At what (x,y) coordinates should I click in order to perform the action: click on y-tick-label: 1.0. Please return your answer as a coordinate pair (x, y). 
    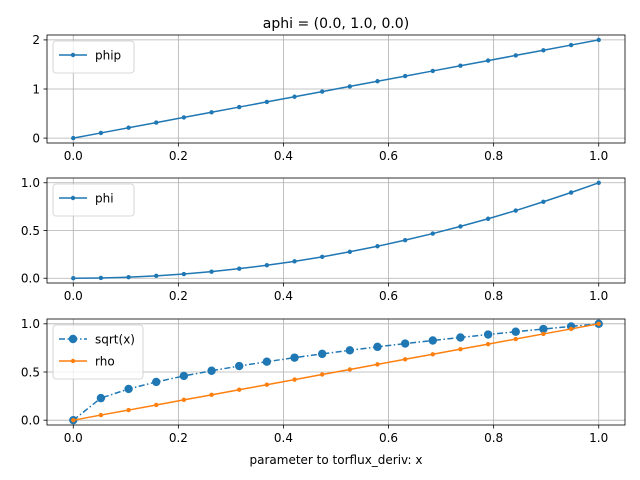
    Looking at the image, I should click on (30, 324).